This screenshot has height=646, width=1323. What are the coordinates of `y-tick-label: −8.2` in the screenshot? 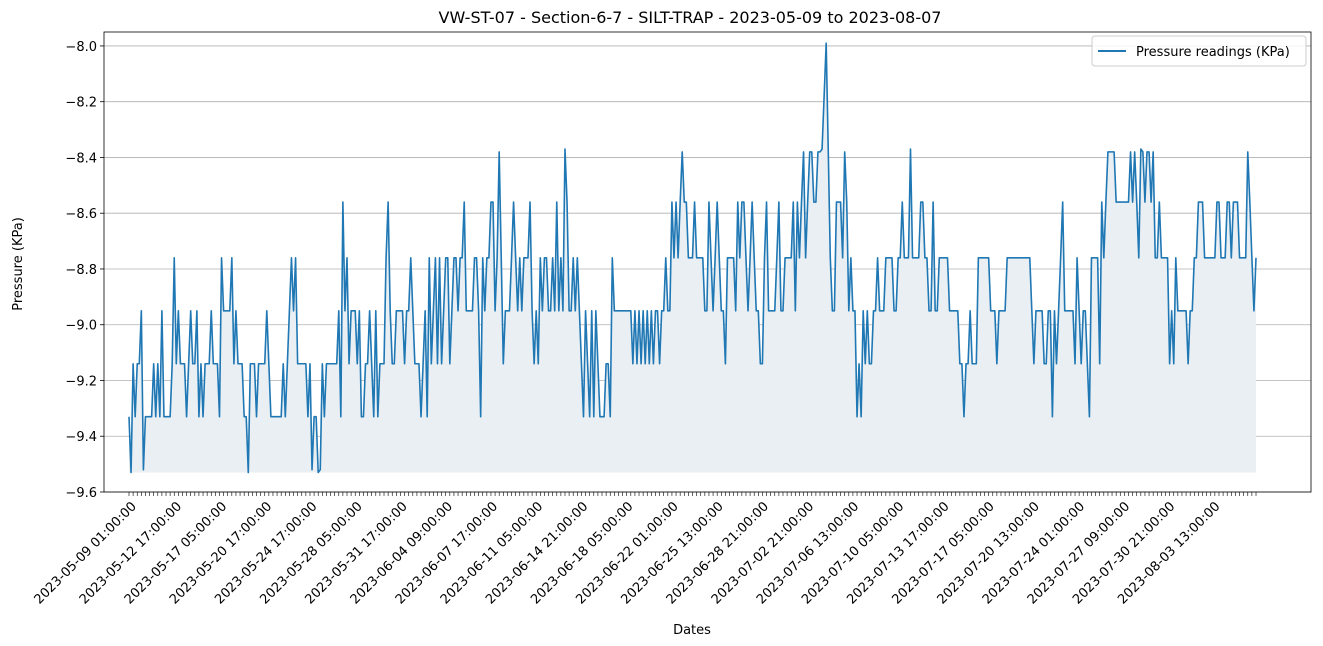 It's located at (81, 103).